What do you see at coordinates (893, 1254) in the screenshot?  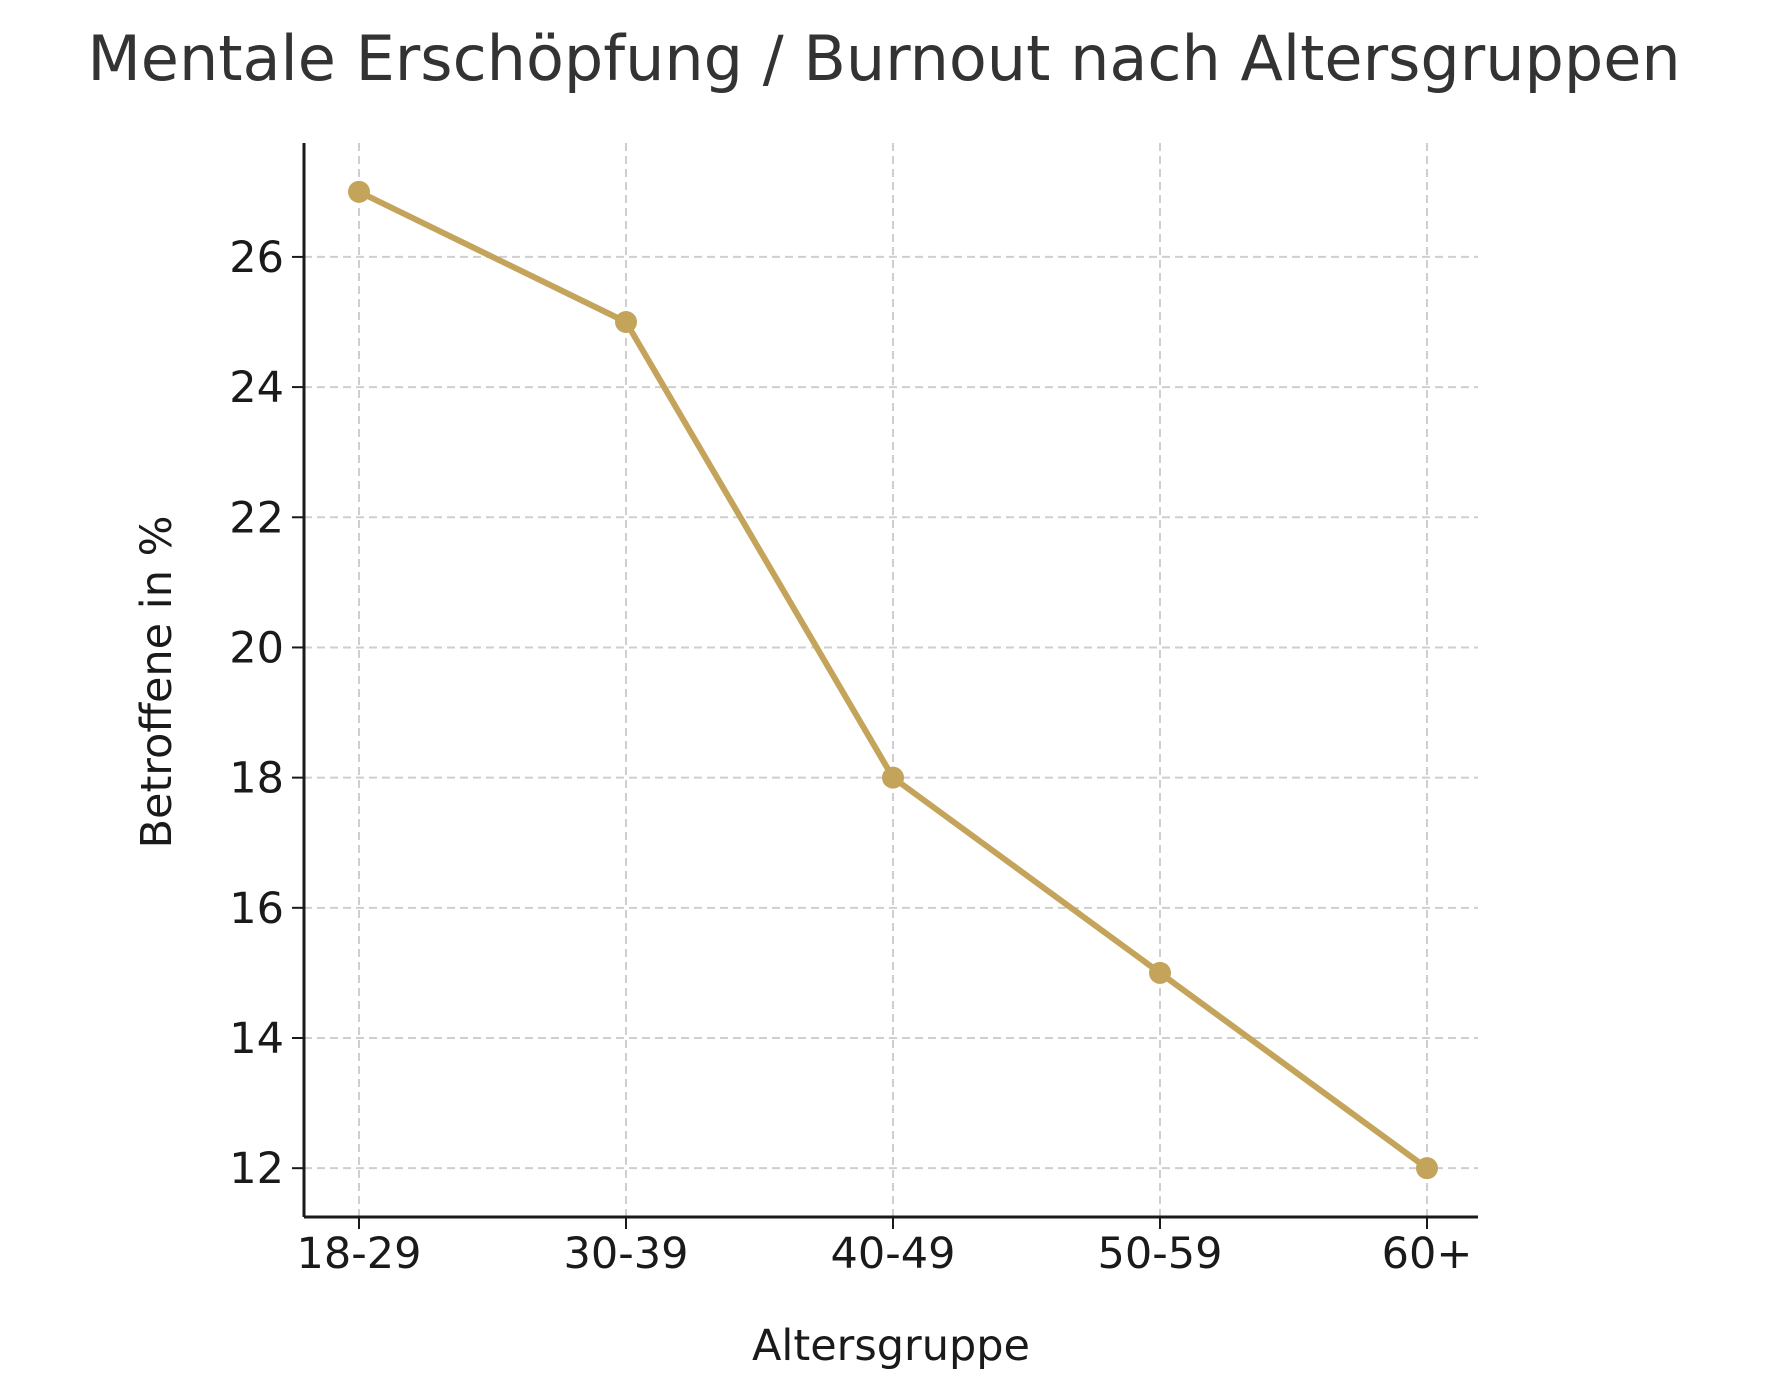 I see `x-tick-label: 40-49` at bounding box center [893, 1254].